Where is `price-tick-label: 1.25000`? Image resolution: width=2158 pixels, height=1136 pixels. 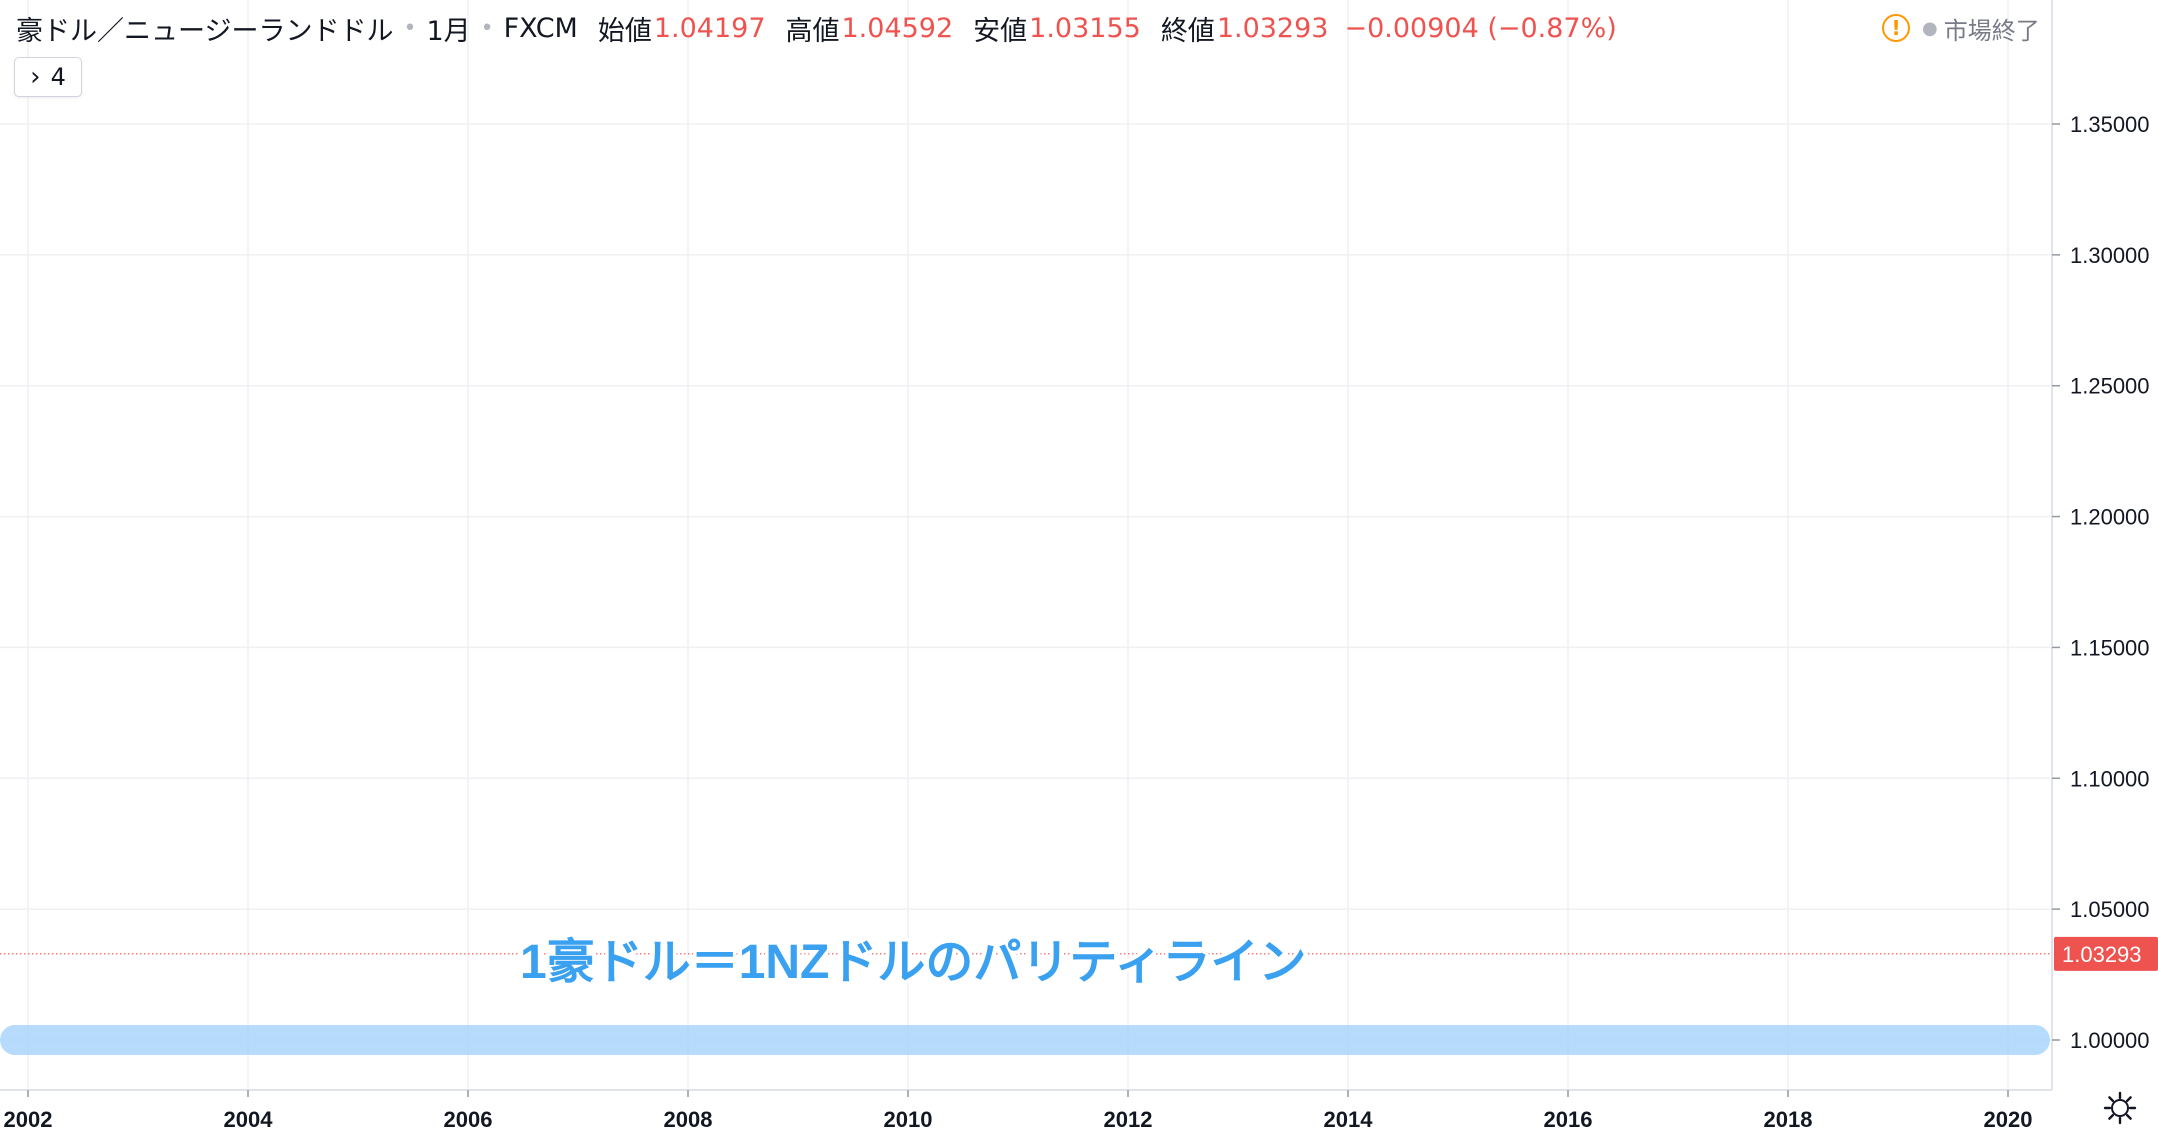 price-tick-label: 1.25000 is located at coordinates (2110, 386).